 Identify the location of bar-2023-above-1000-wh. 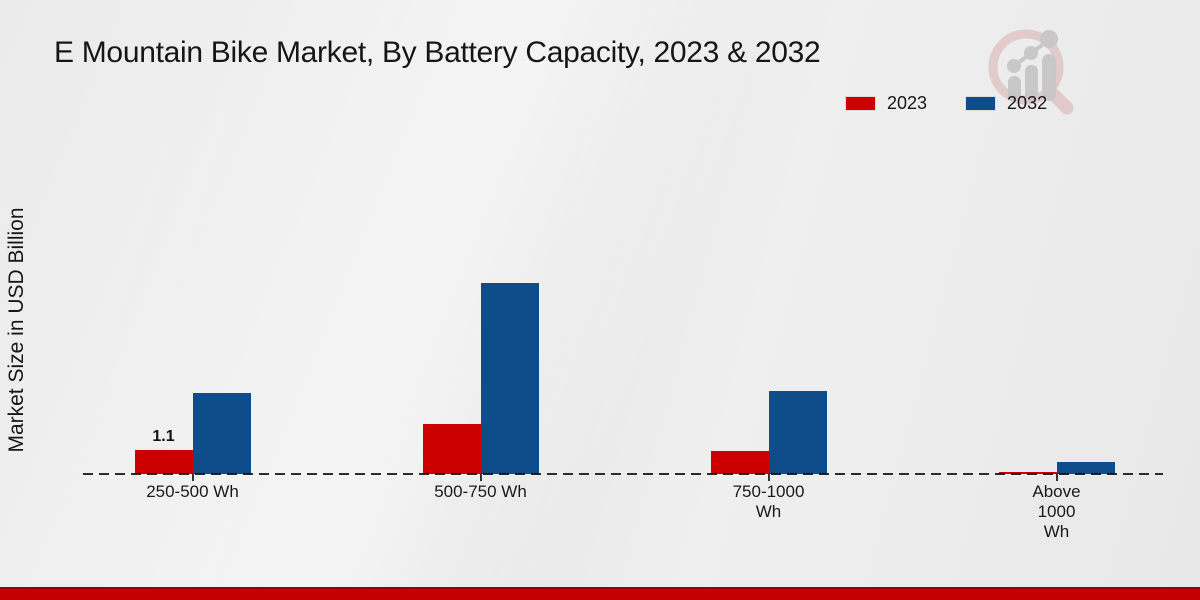
(1027, 472).